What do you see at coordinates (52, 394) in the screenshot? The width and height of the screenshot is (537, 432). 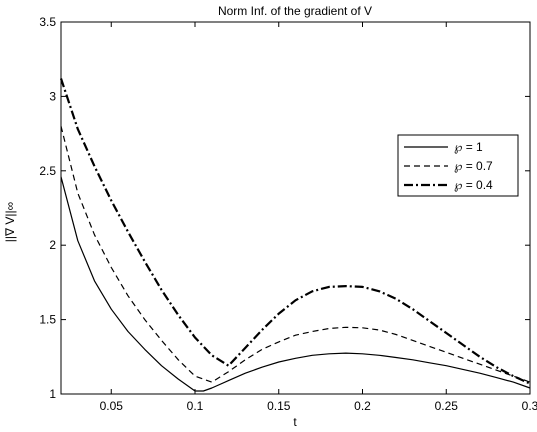 I see `y-tick-label: 1` at bounding box center [52, 394].